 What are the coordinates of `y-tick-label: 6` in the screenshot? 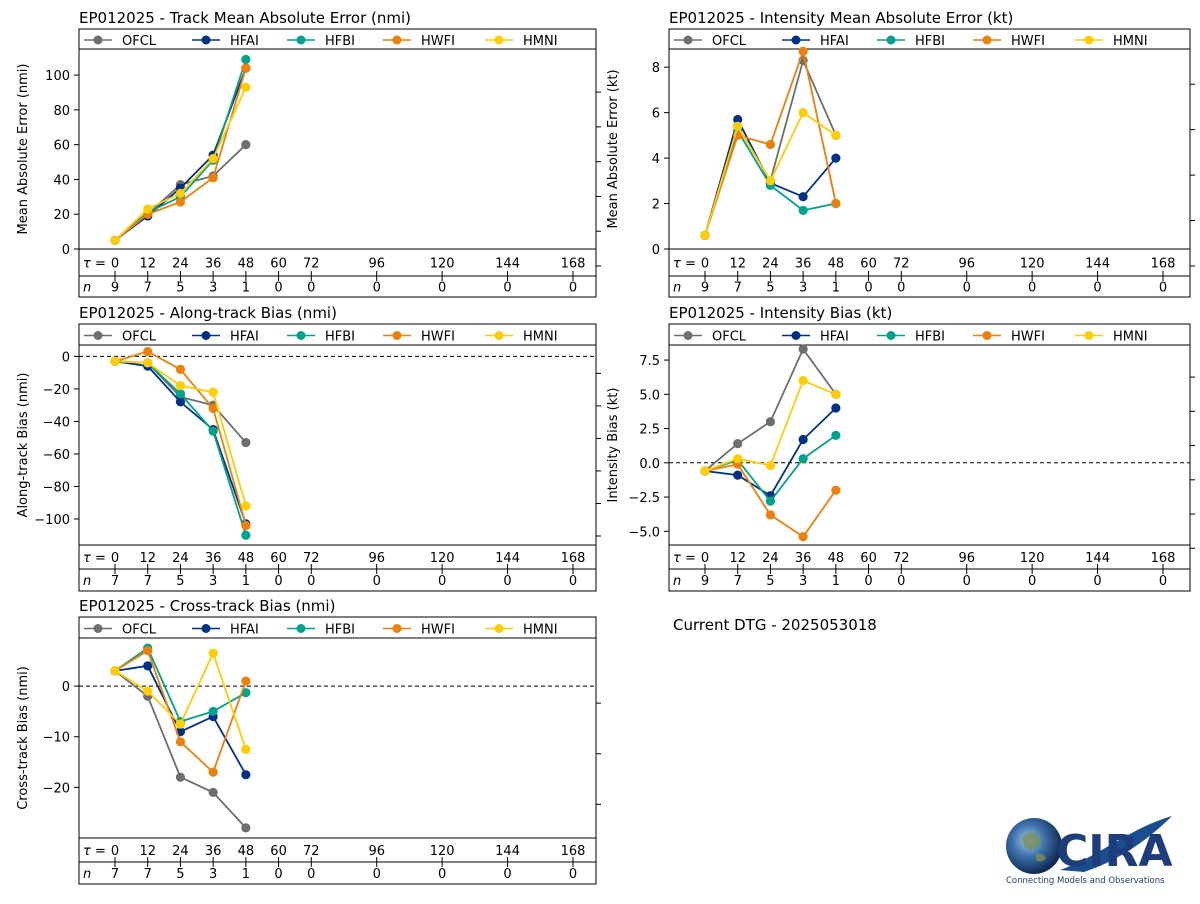 It's located at (656, 114).